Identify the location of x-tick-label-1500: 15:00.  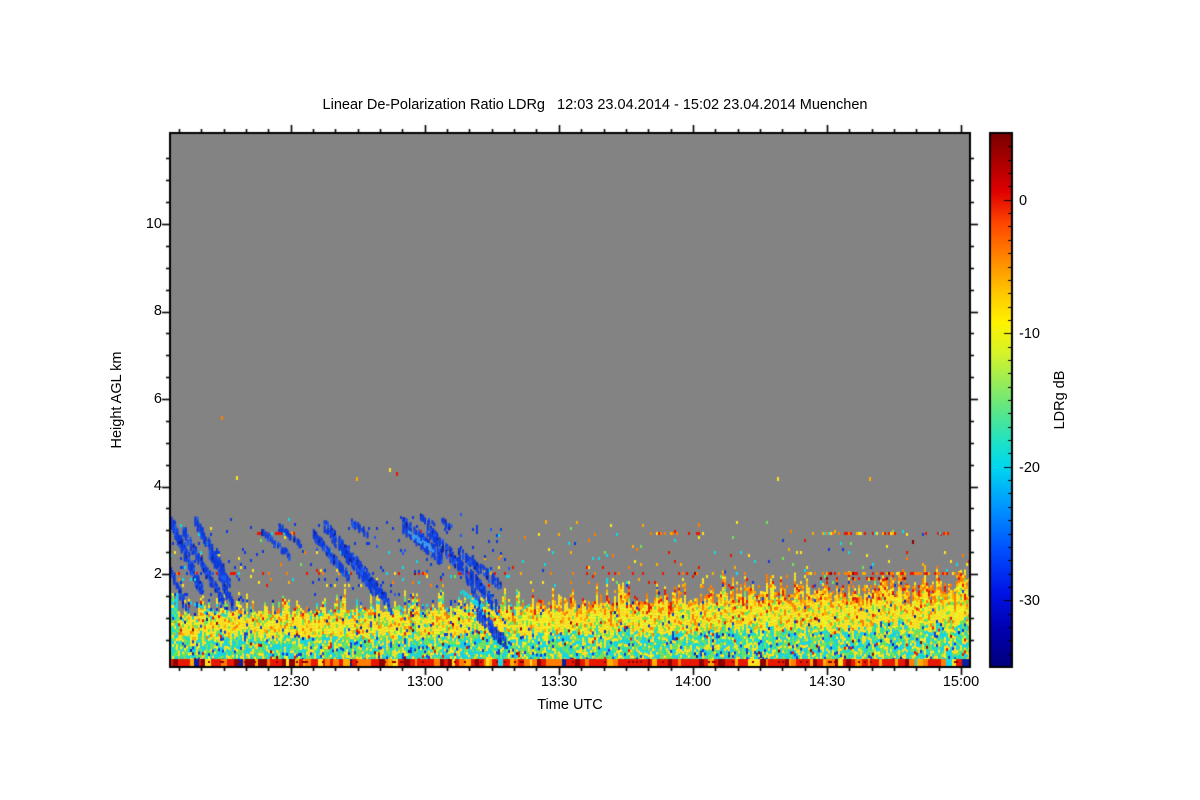
(961, 682).